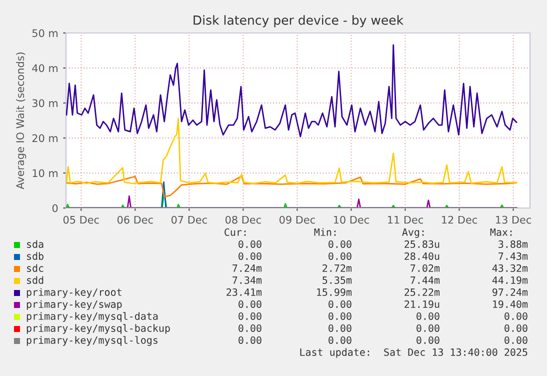 The width and height of the screenshot is (547, 376). I want to click on x-tick-label: 06 Dec, so click(135, 220).